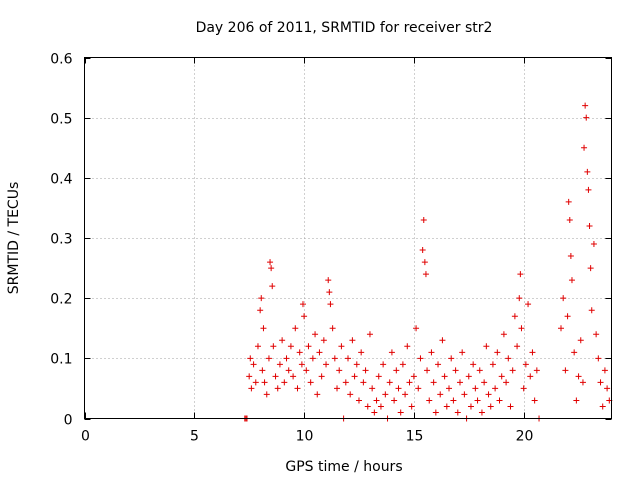 Image resolution: width=640 pixels, height=480 pixels. Describe the element at coordinates (61, 180) in the screenshot. I see `y-tick-label: 0.4` at that location.